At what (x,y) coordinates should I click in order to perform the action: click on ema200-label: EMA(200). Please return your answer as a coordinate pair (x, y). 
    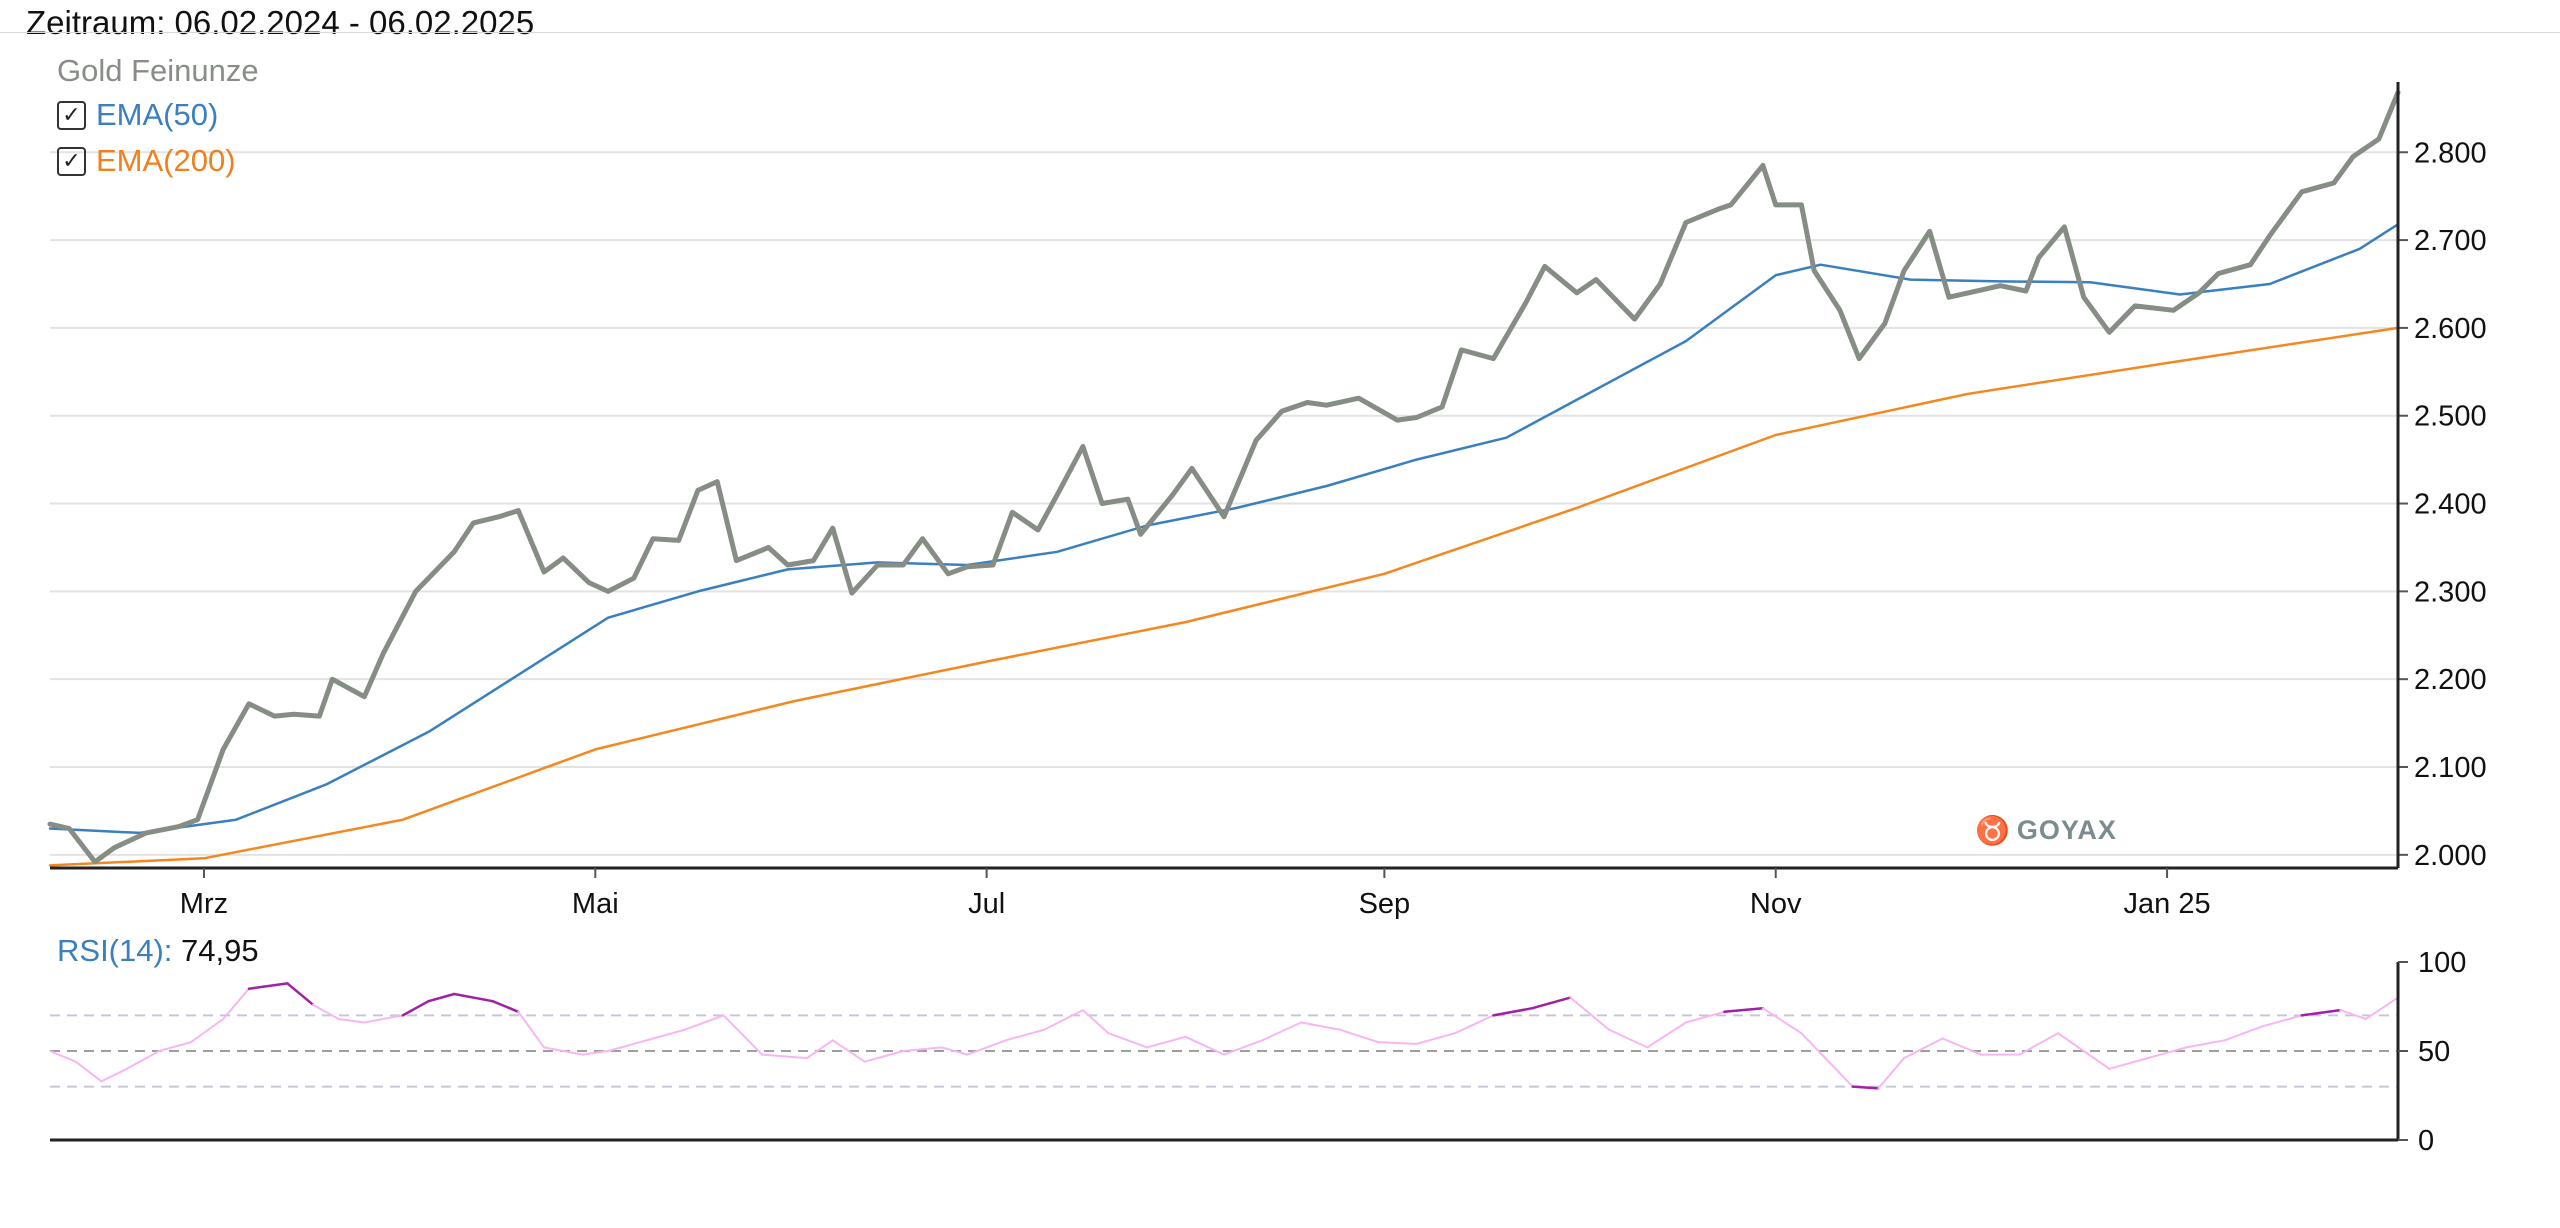
    Looking at the image, I should click on (166, 160).